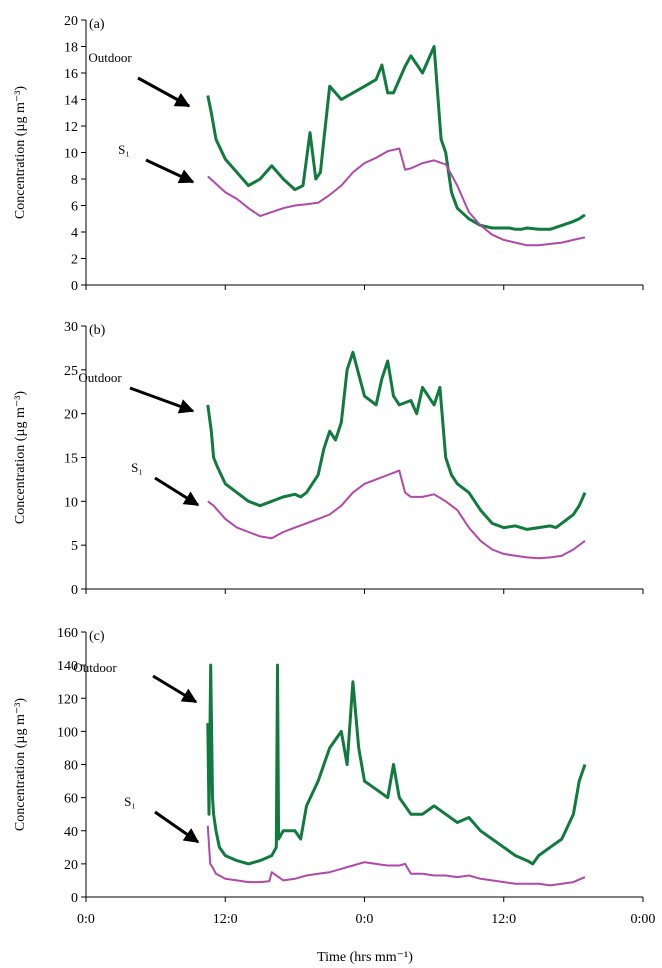 The height and width of the screenshot is (968, 662). I want to click on panel-label: (c), so click(97, 636).